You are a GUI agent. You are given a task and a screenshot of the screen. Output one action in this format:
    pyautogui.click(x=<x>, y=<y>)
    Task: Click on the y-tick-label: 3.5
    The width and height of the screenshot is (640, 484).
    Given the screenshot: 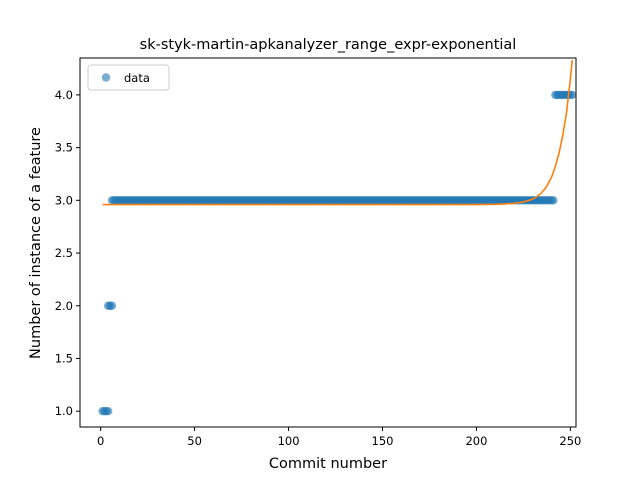 What is the action you would take?
    pyautogui.click(x=64, y=148)
    